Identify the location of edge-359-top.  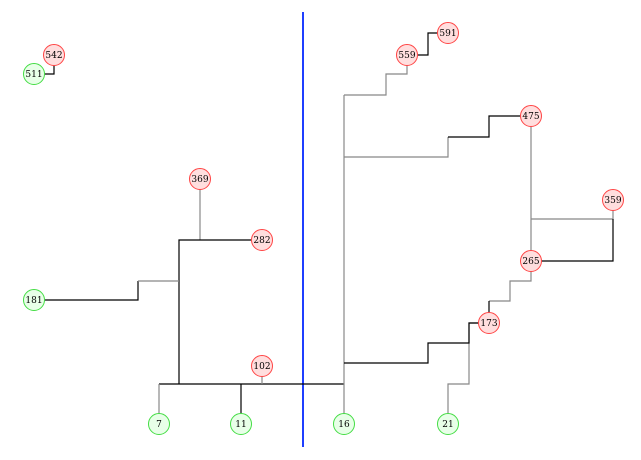
(572, 210).